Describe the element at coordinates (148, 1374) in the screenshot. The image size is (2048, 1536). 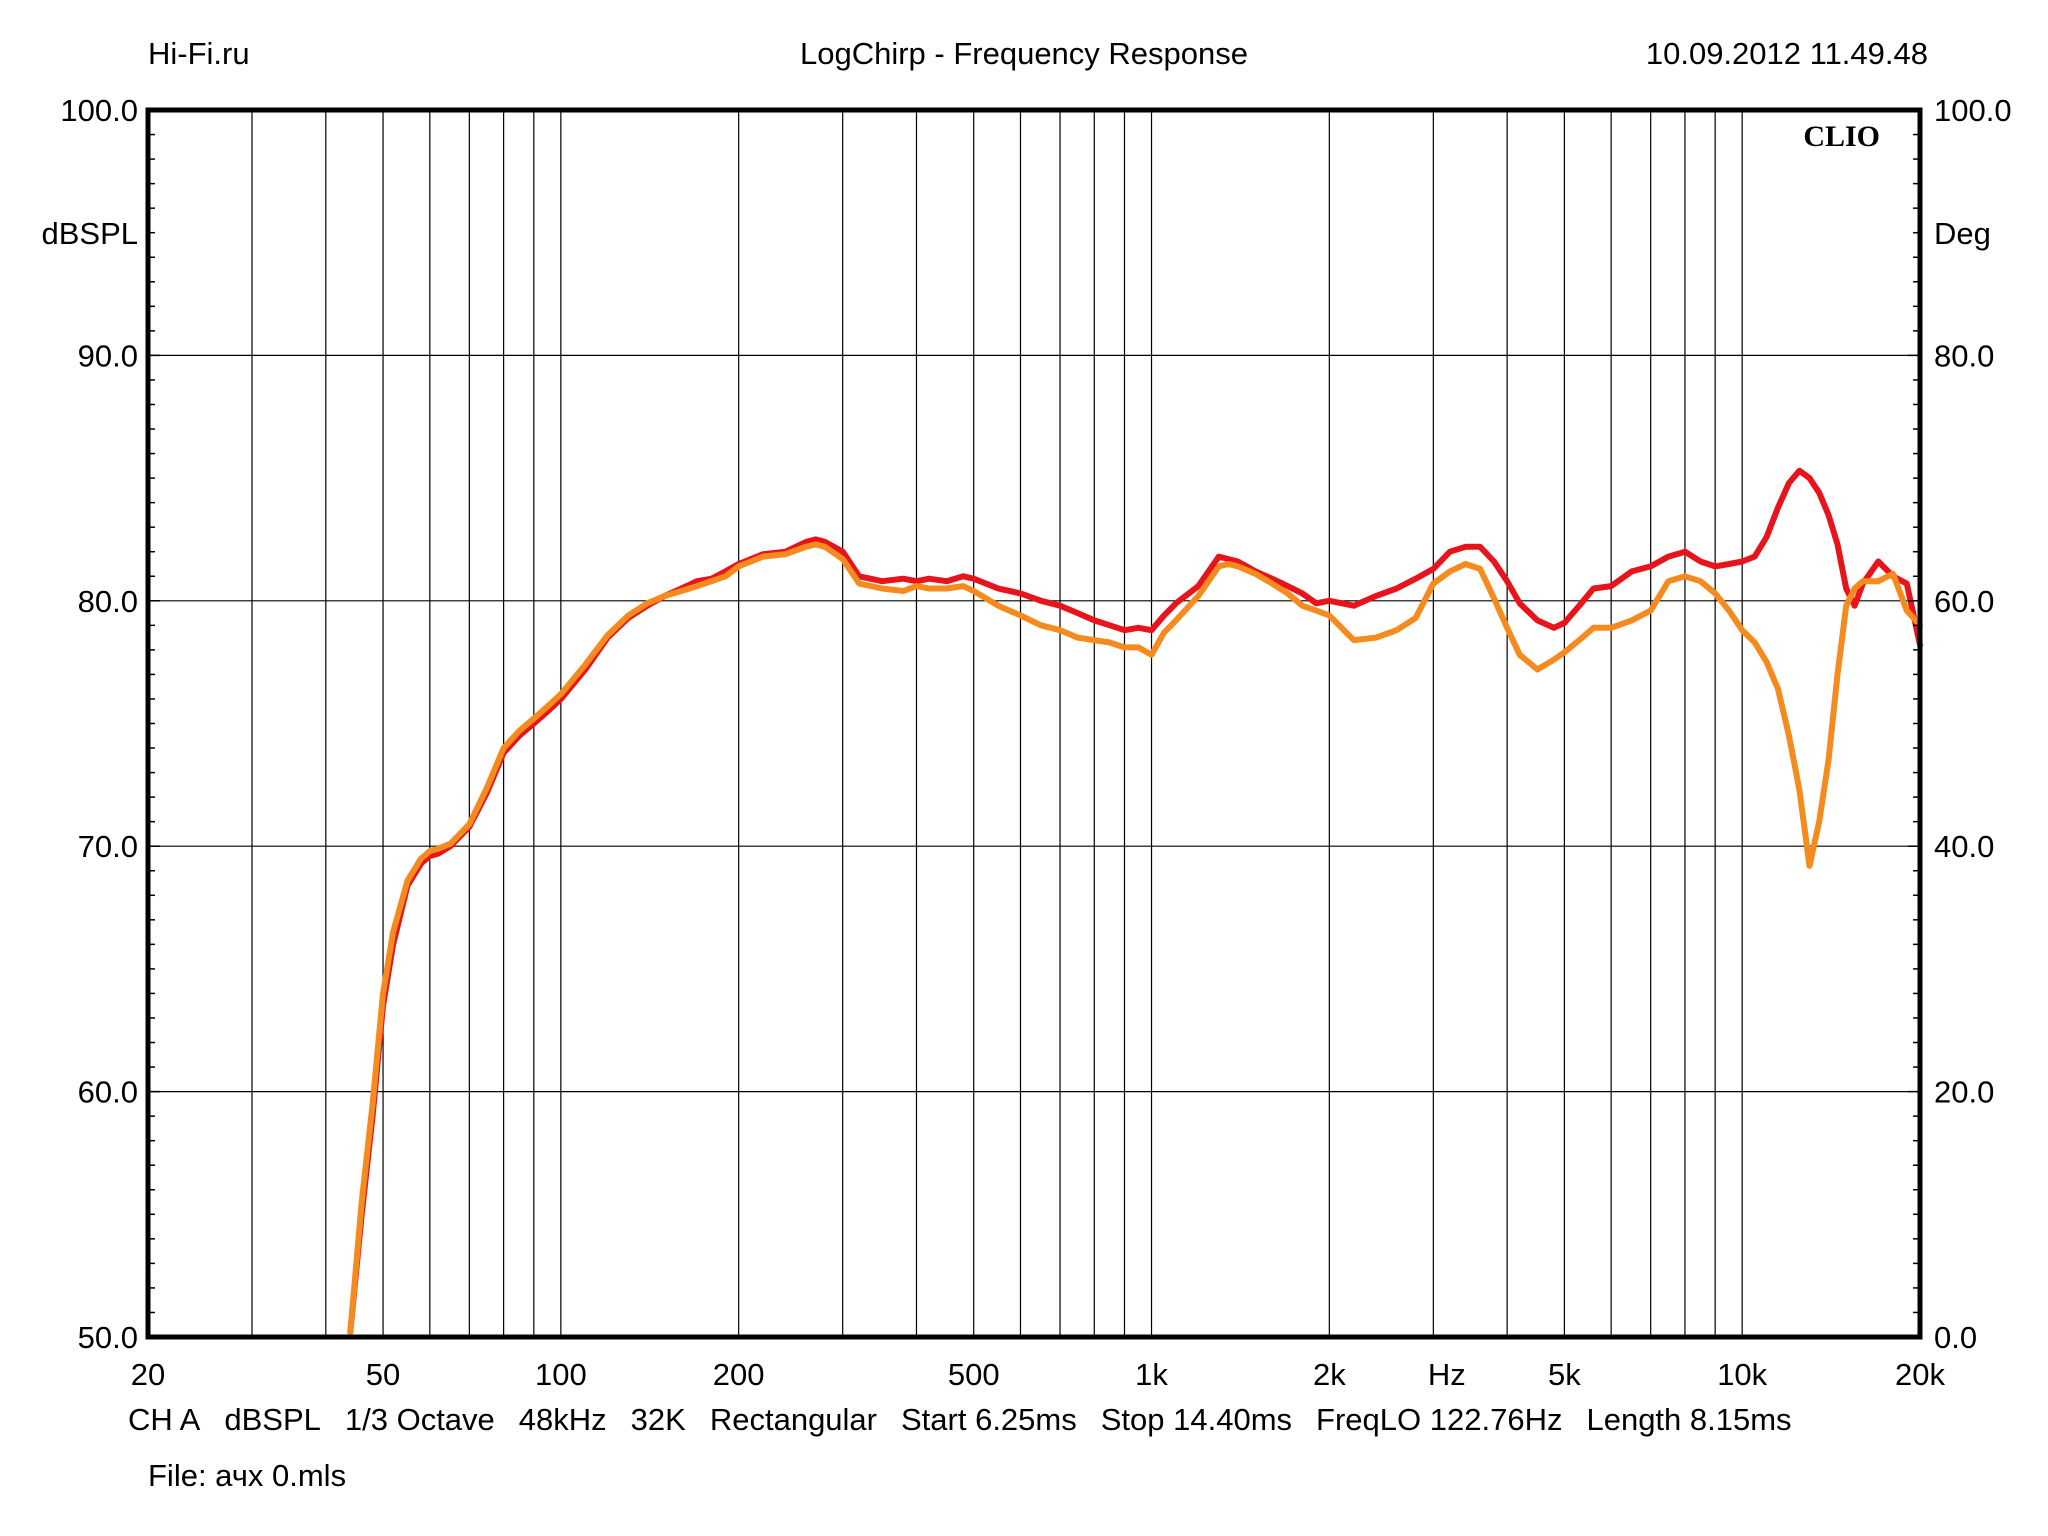
I see `x-tick-label: 20` at that location.